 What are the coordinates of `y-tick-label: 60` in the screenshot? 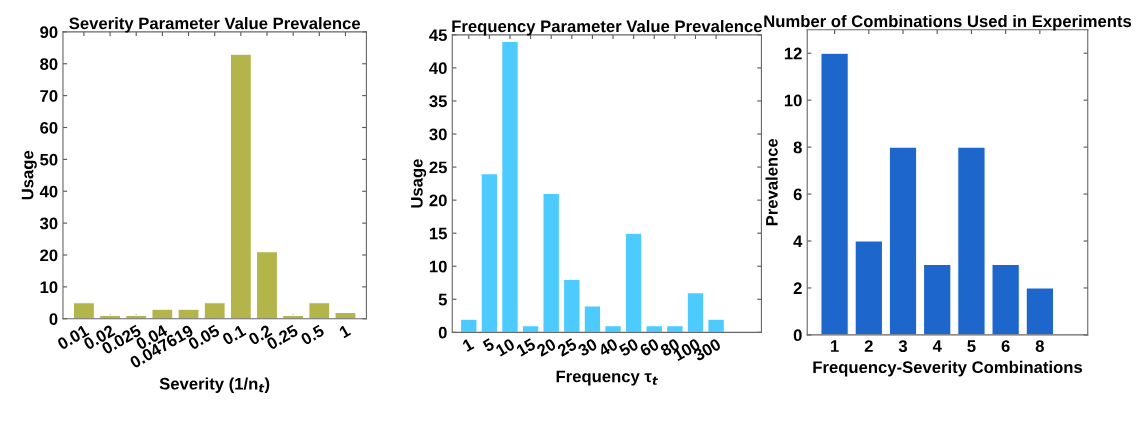 It's located at (49, 127).